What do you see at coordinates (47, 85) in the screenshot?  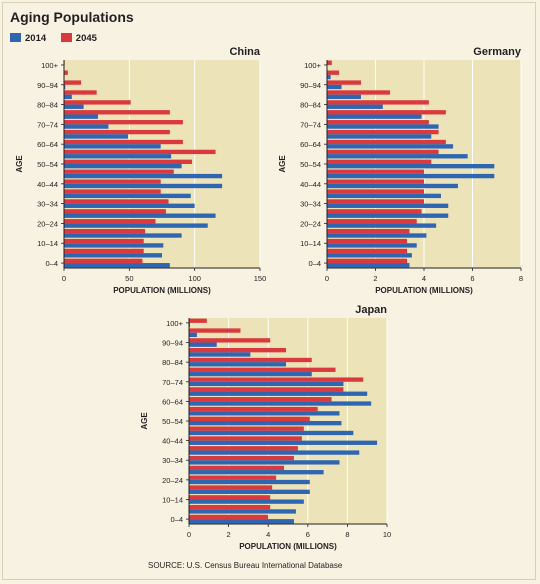 I see `y-tick-label-china: 90–94` at bounding box center [47, 85].